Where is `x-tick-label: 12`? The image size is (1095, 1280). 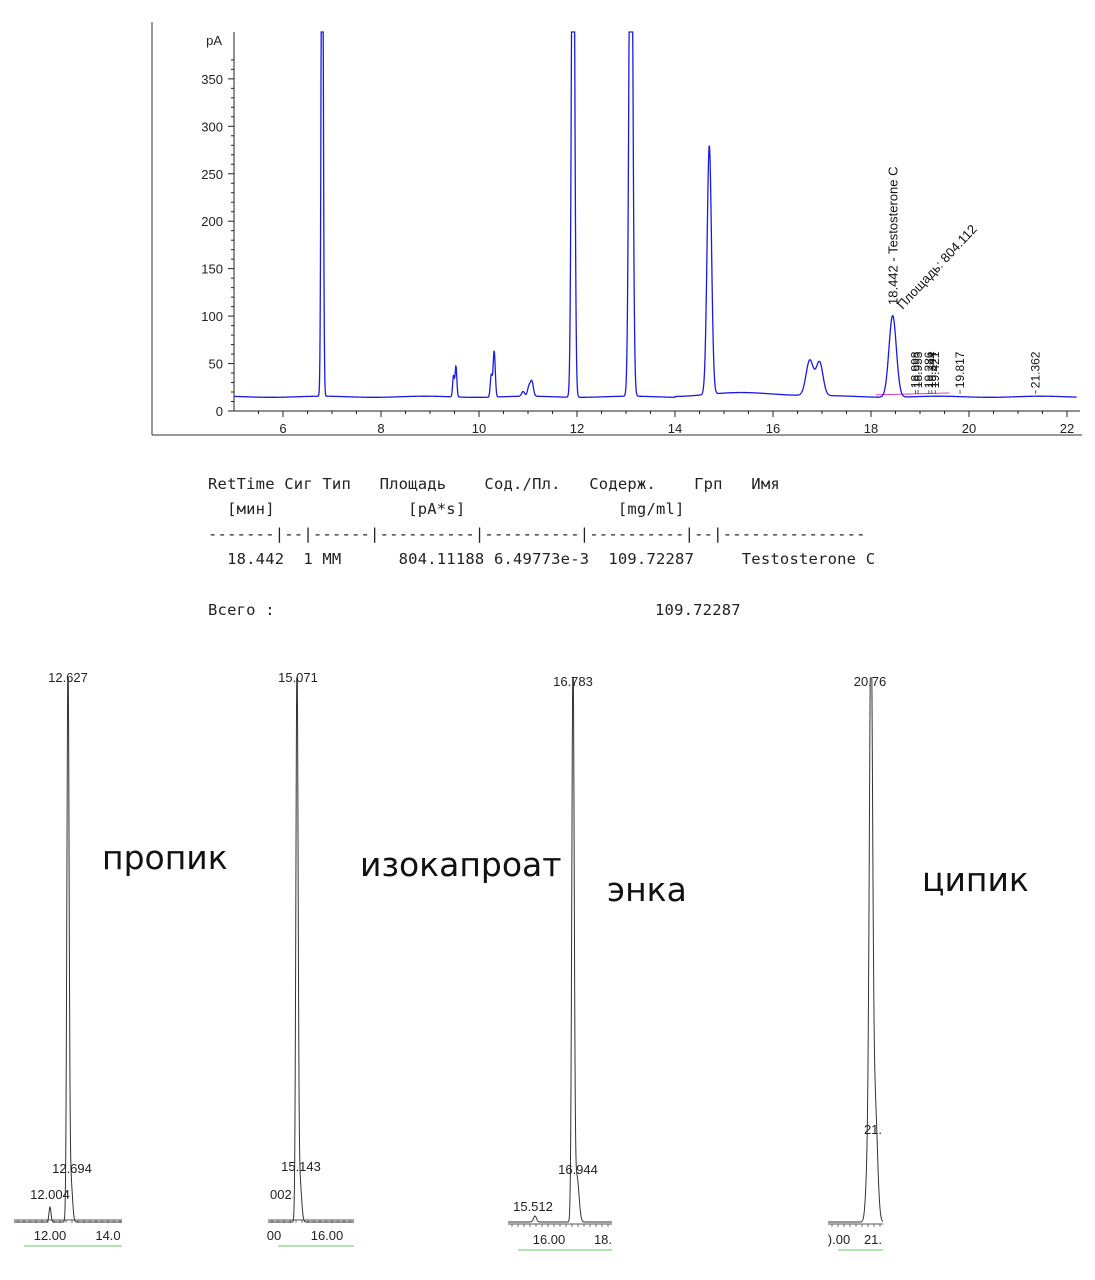 x-tick-label: 12 is located at coordinates (577, 428).